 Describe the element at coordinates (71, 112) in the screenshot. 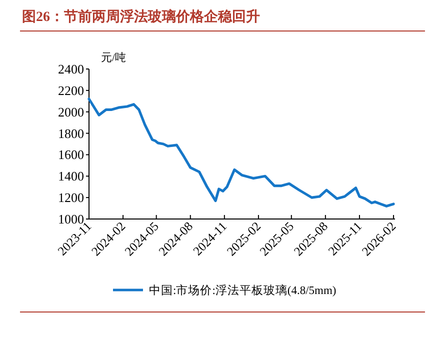

I see `y-tick-label: 2000` at that location.